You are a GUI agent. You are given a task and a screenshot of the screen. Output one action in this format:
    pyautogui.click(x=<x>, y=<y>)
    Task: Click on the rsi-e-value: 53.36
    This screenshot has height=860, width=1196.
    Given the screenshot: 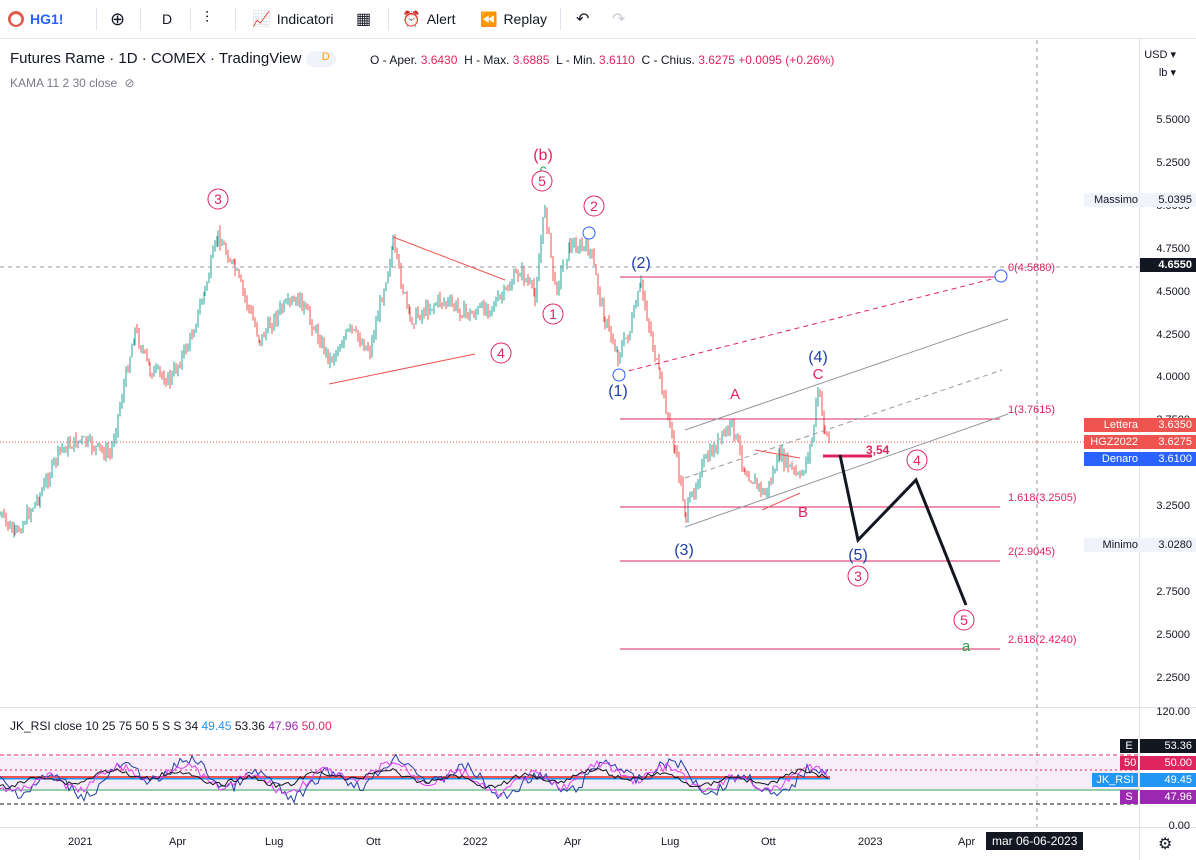 What is the action you would take?
    pyautogui.click(x=1168, y=746)
    